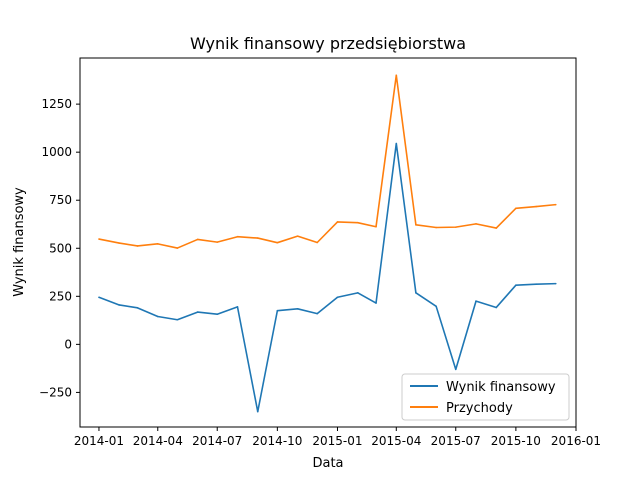  Describe the element at coordinates (396, 441) in the screenshot. I see `x-tick-label: 2015-04` at that location.